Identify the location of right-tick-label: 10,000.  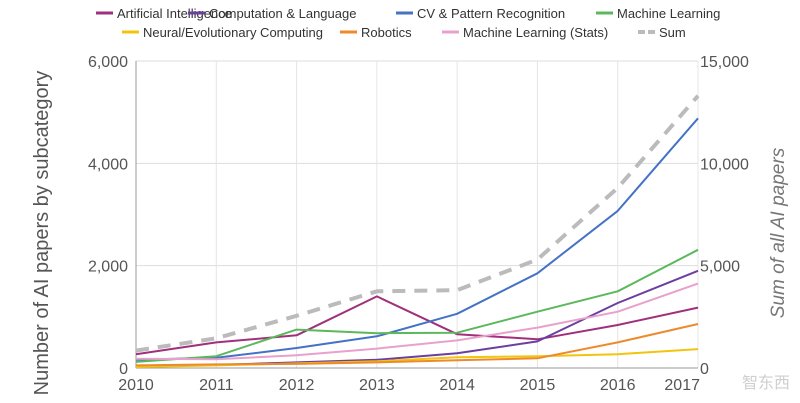
(724, 164).